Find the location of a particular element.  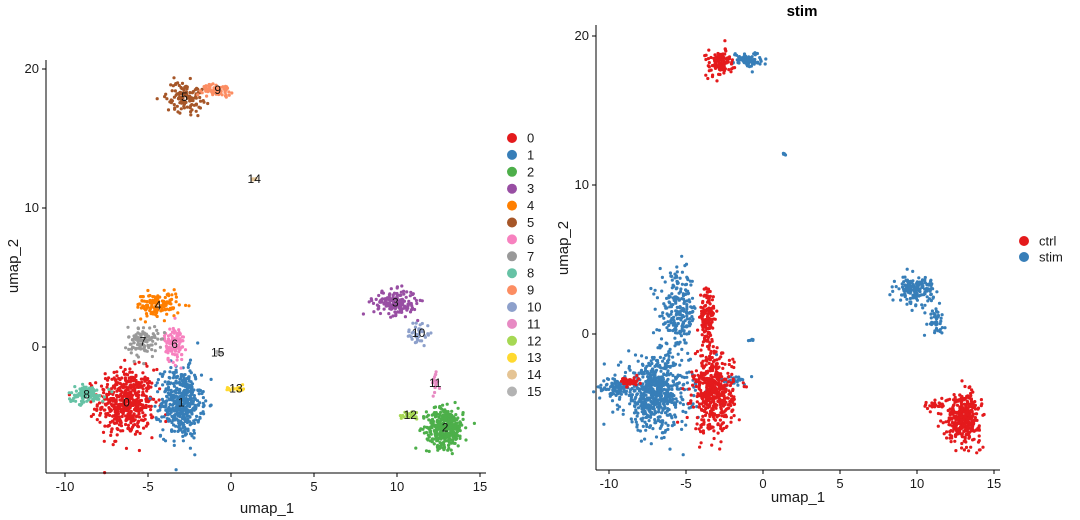

x-tick-label: 0 is located at coordinates (762, 483).